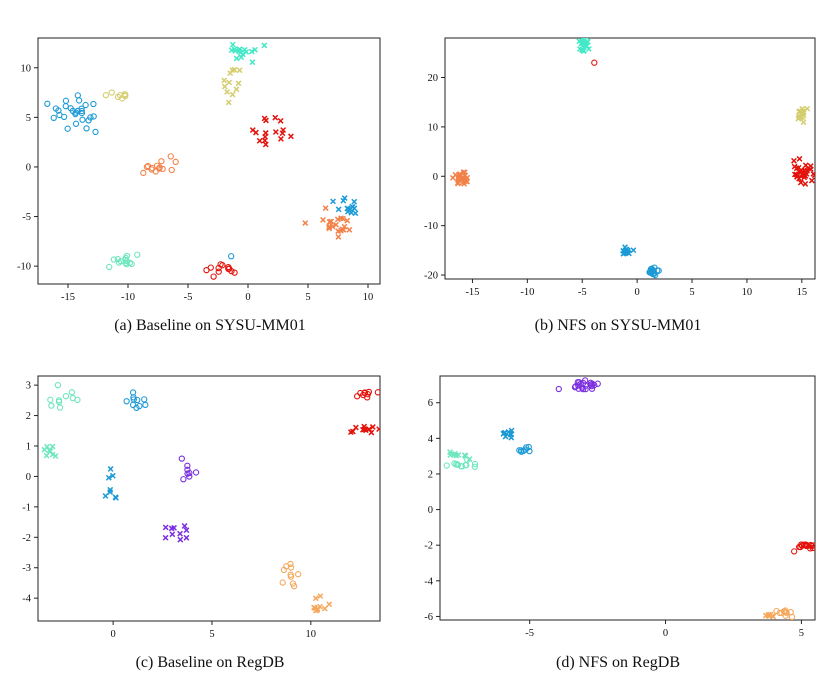  What do you see at coordinates (428, 546) in the screenshot?
I see `y-tick-label: -2` at bounding box center [428, 546].